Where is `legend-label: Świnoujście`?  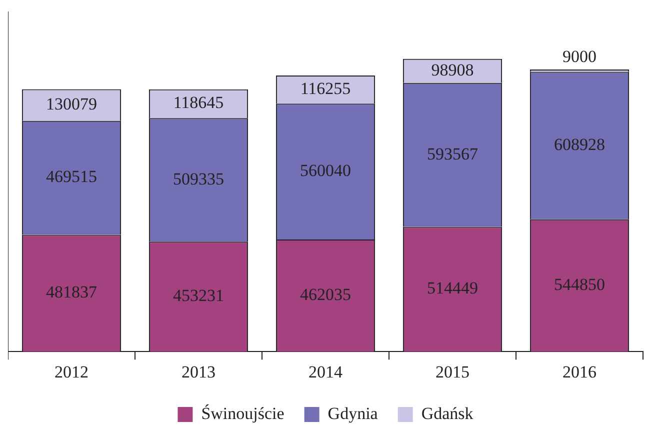 legend-label: Świnoujście is located at coordinates (242, 413).